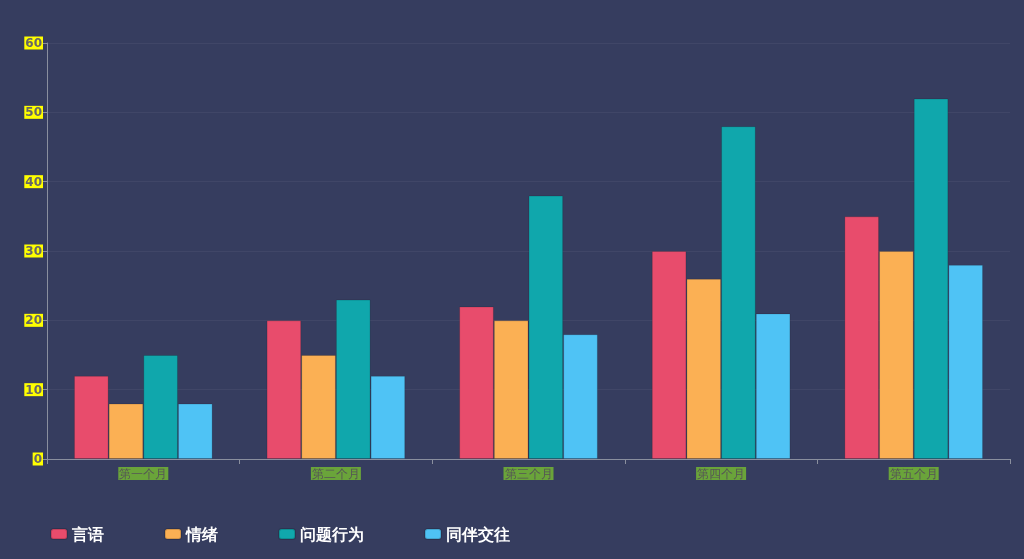 This screenshot has height=559, width=1024. Describe the element at coordinates (33, 389) in the screenshot. I see `y-tick-label: 10` at that location.